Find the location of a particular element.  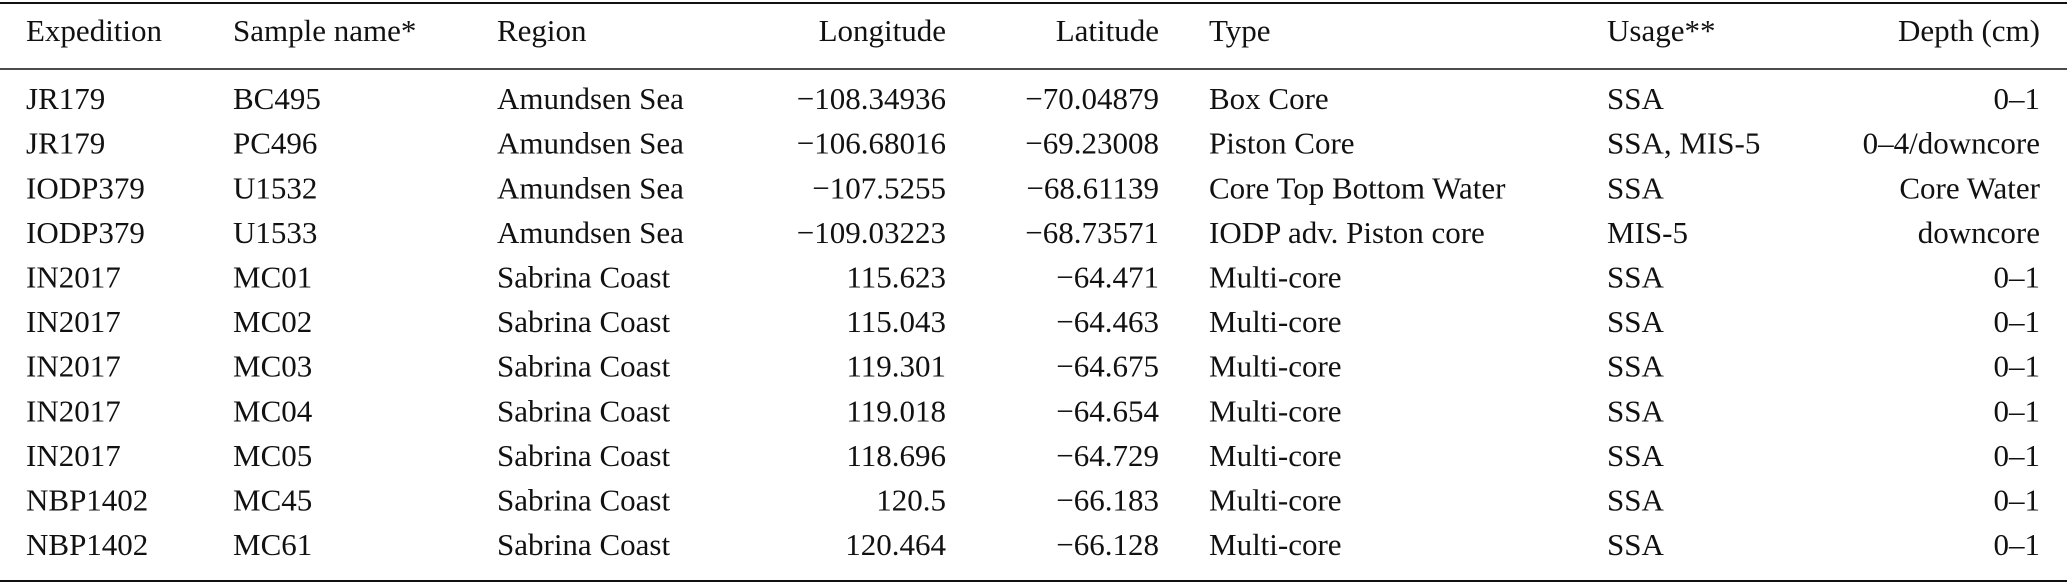

header-cell: Region is located at coordinates (542, 30).